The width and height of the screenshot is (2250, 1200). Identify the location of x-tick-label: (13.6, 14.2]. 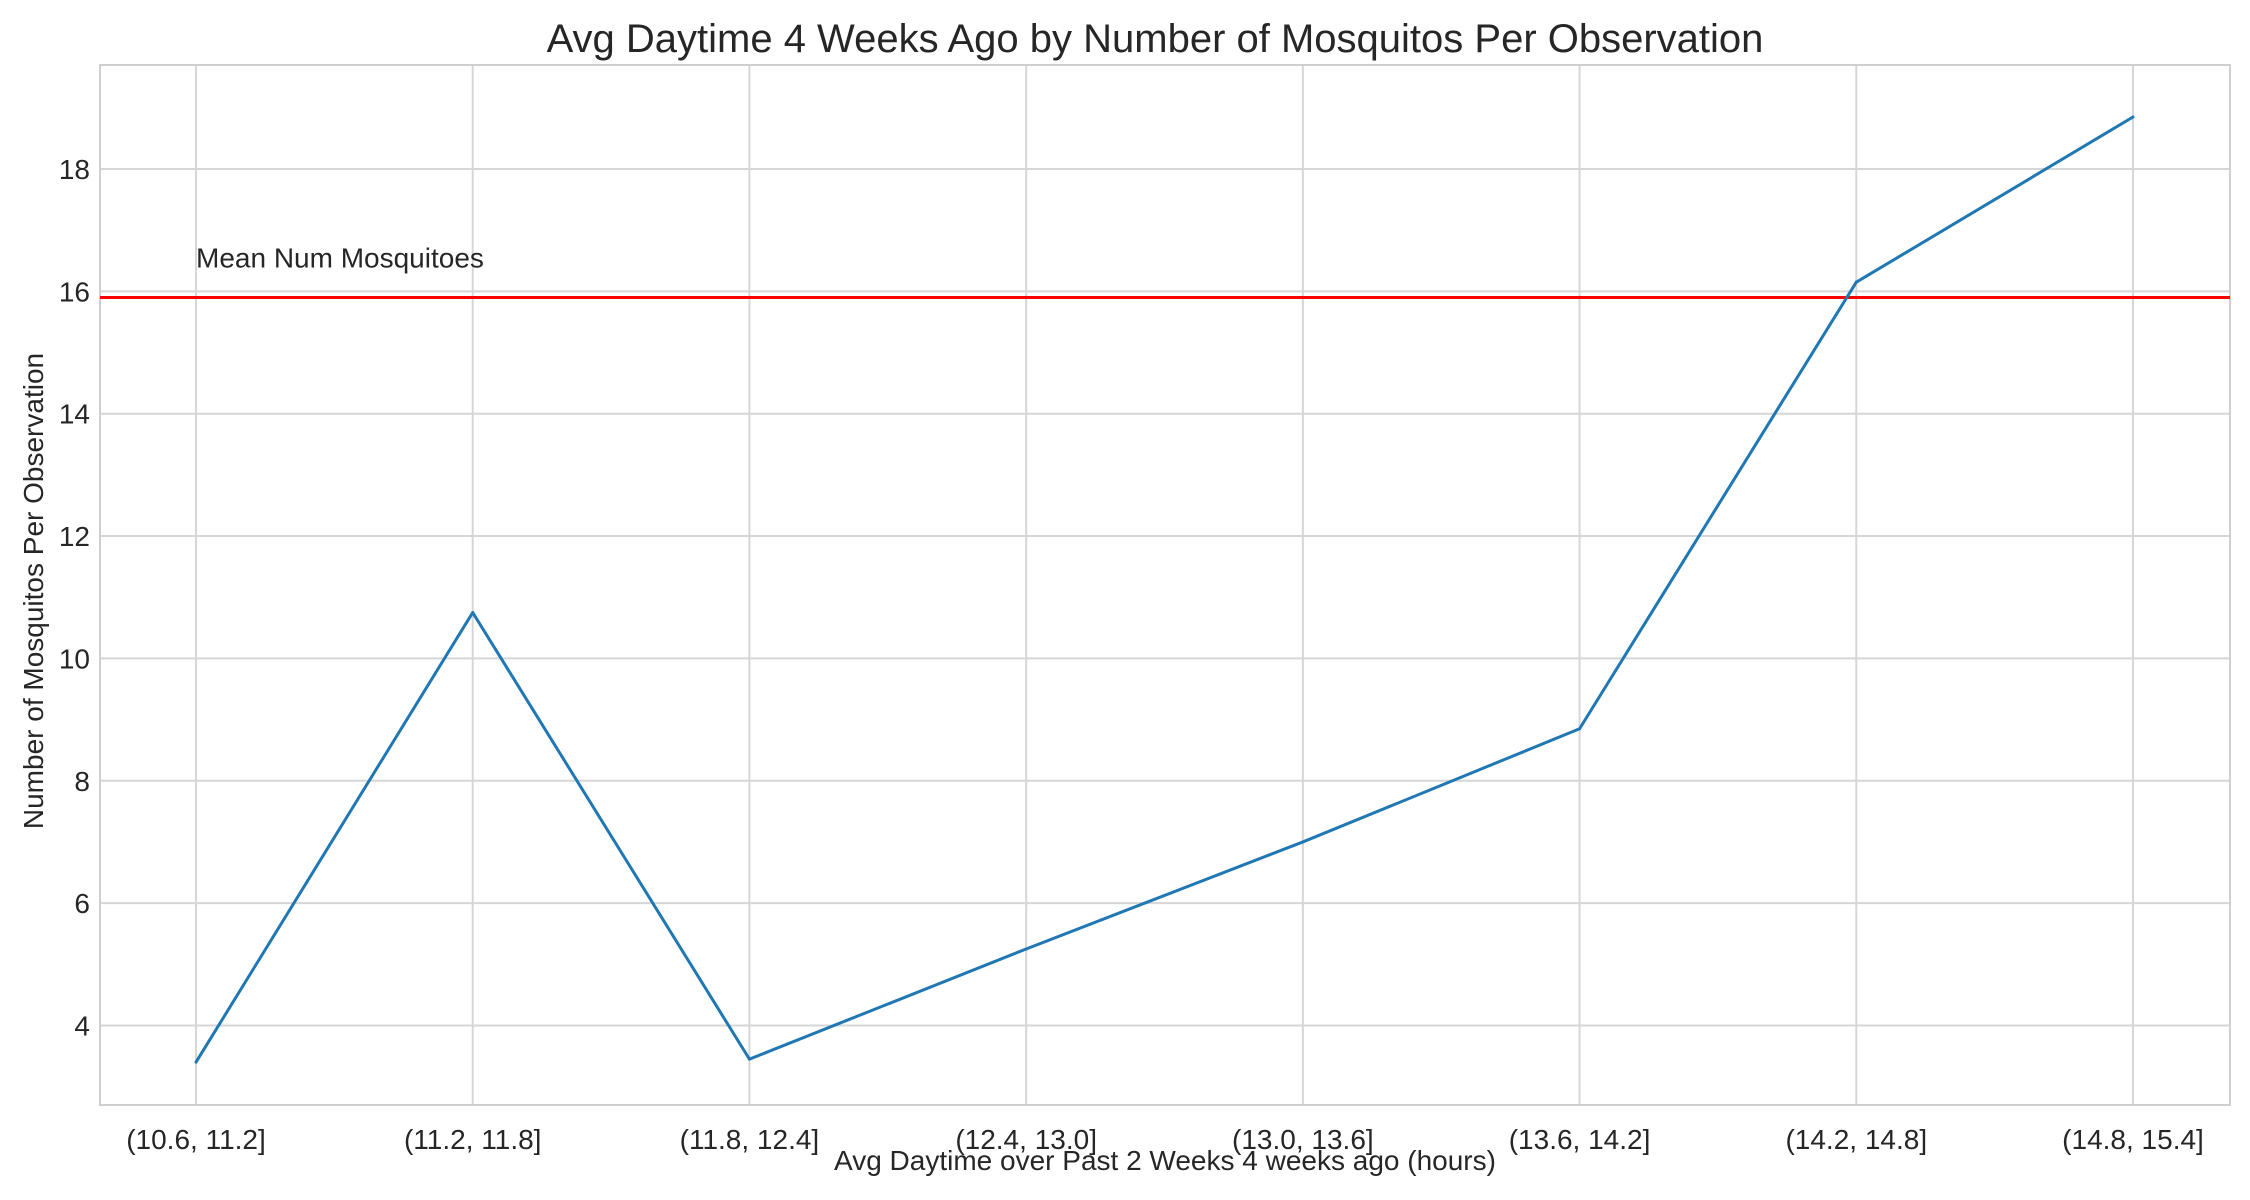
(1580, 1139).